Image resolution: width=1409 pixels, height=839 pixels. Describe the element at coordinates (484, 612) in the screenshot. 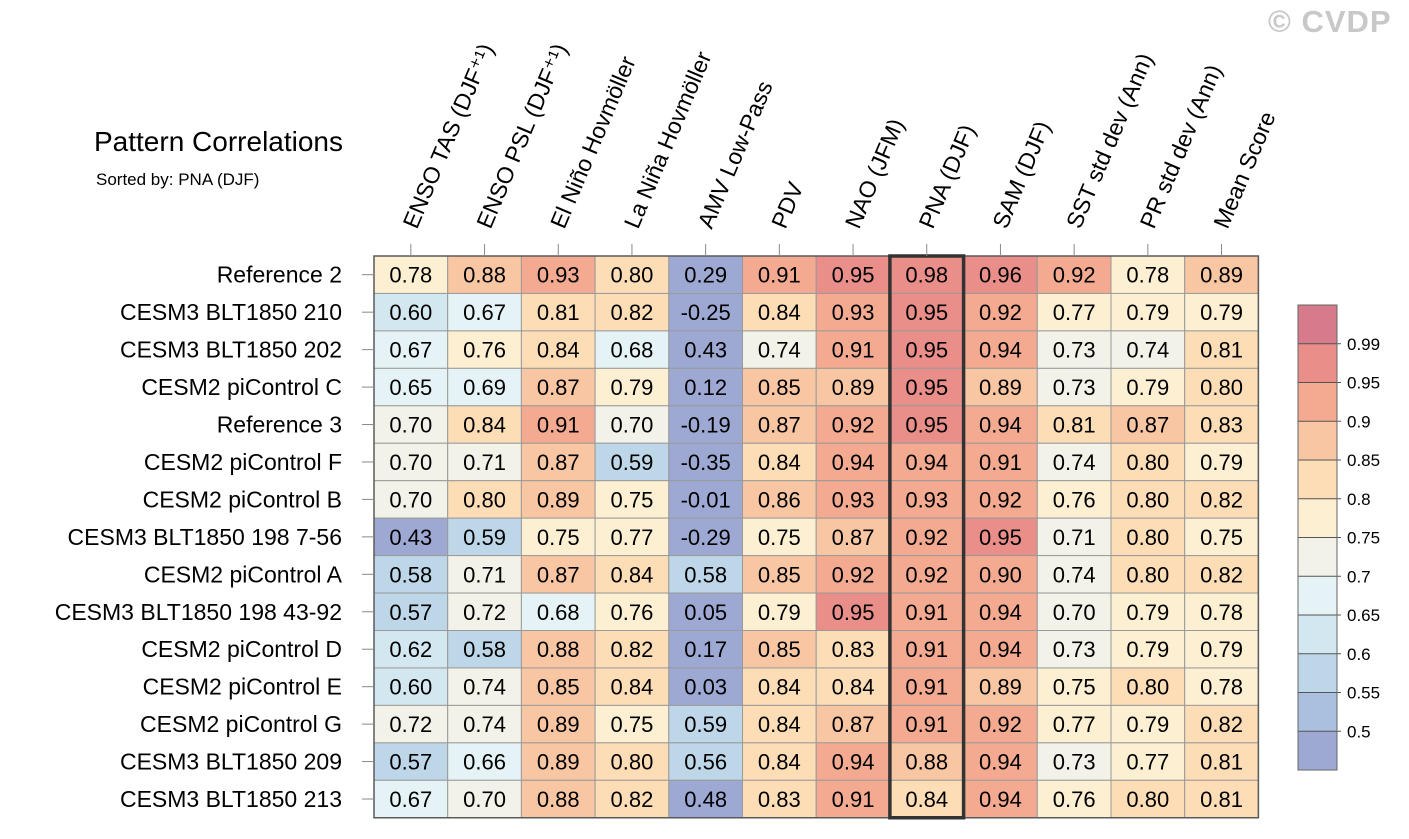

I see `cell-value-label: 0.72` at that location.